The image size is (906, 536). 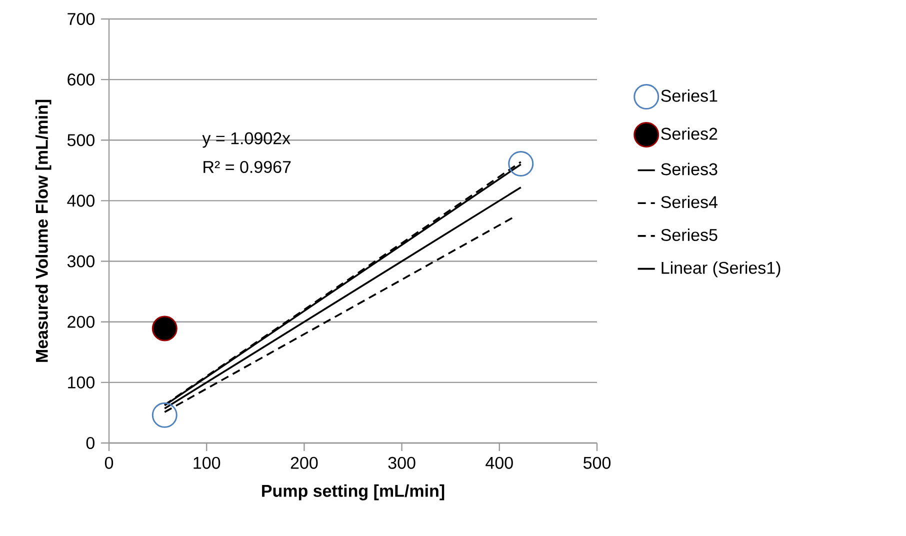 What do you see at coordinates (109, 462) in the screenshot?
I see `x-tick-label: 0` at bounding box center [109, 462].